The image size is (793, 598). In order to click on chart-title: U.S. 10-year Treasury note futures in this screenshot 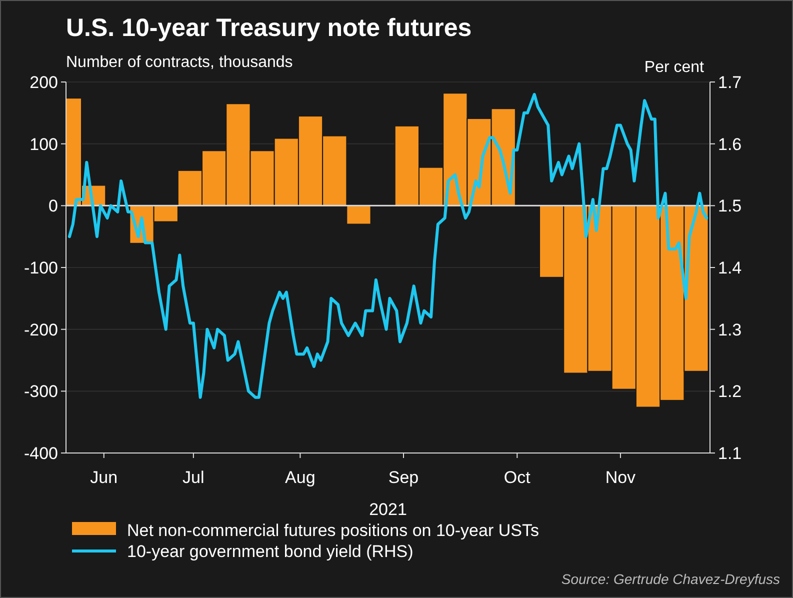, I will do `click(269, 28)`.